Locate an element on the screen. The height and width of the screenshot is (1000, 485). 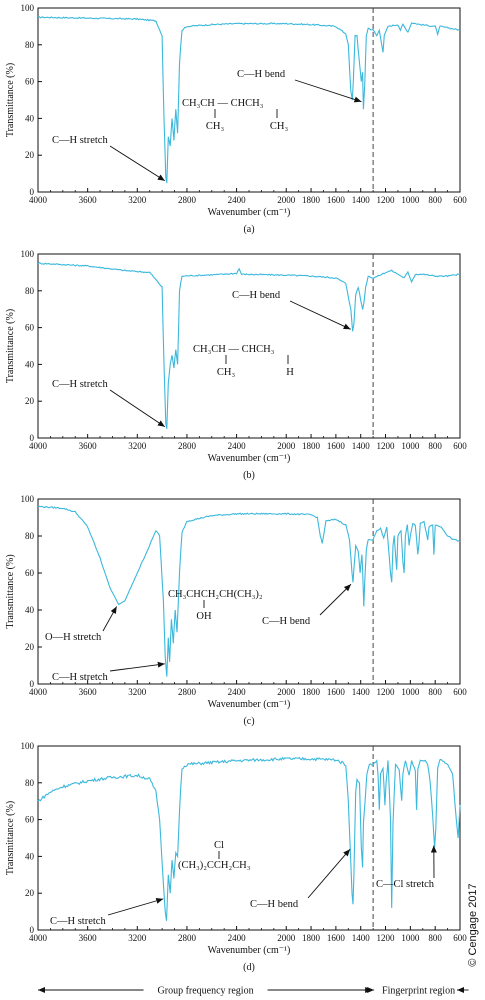
chemical-structure: CH₃CHCH₂CH(CH₃)₂ OH is located at coordinates (215, 605).